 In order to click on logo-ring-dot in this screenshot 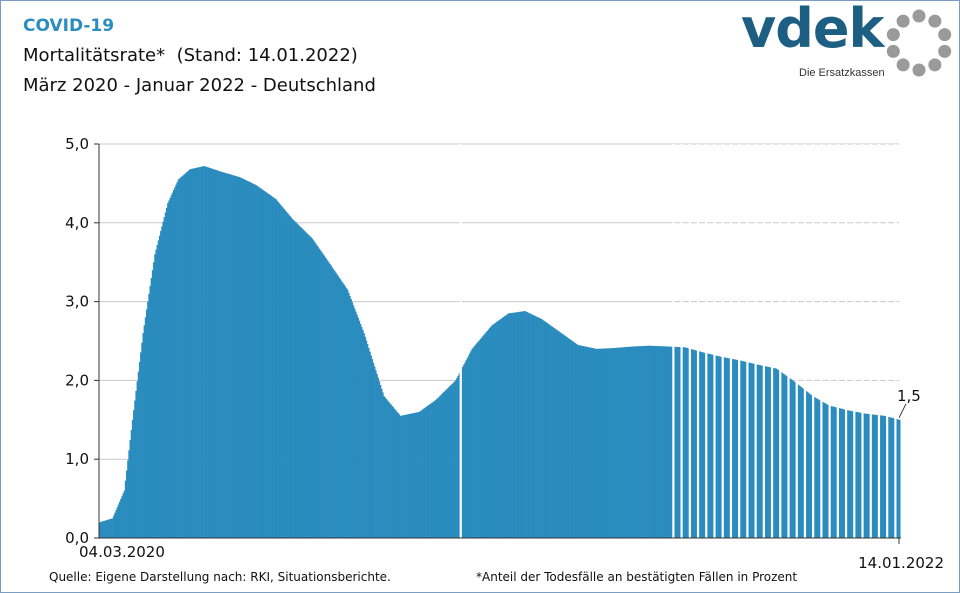, I will do `click(919, 70)`.